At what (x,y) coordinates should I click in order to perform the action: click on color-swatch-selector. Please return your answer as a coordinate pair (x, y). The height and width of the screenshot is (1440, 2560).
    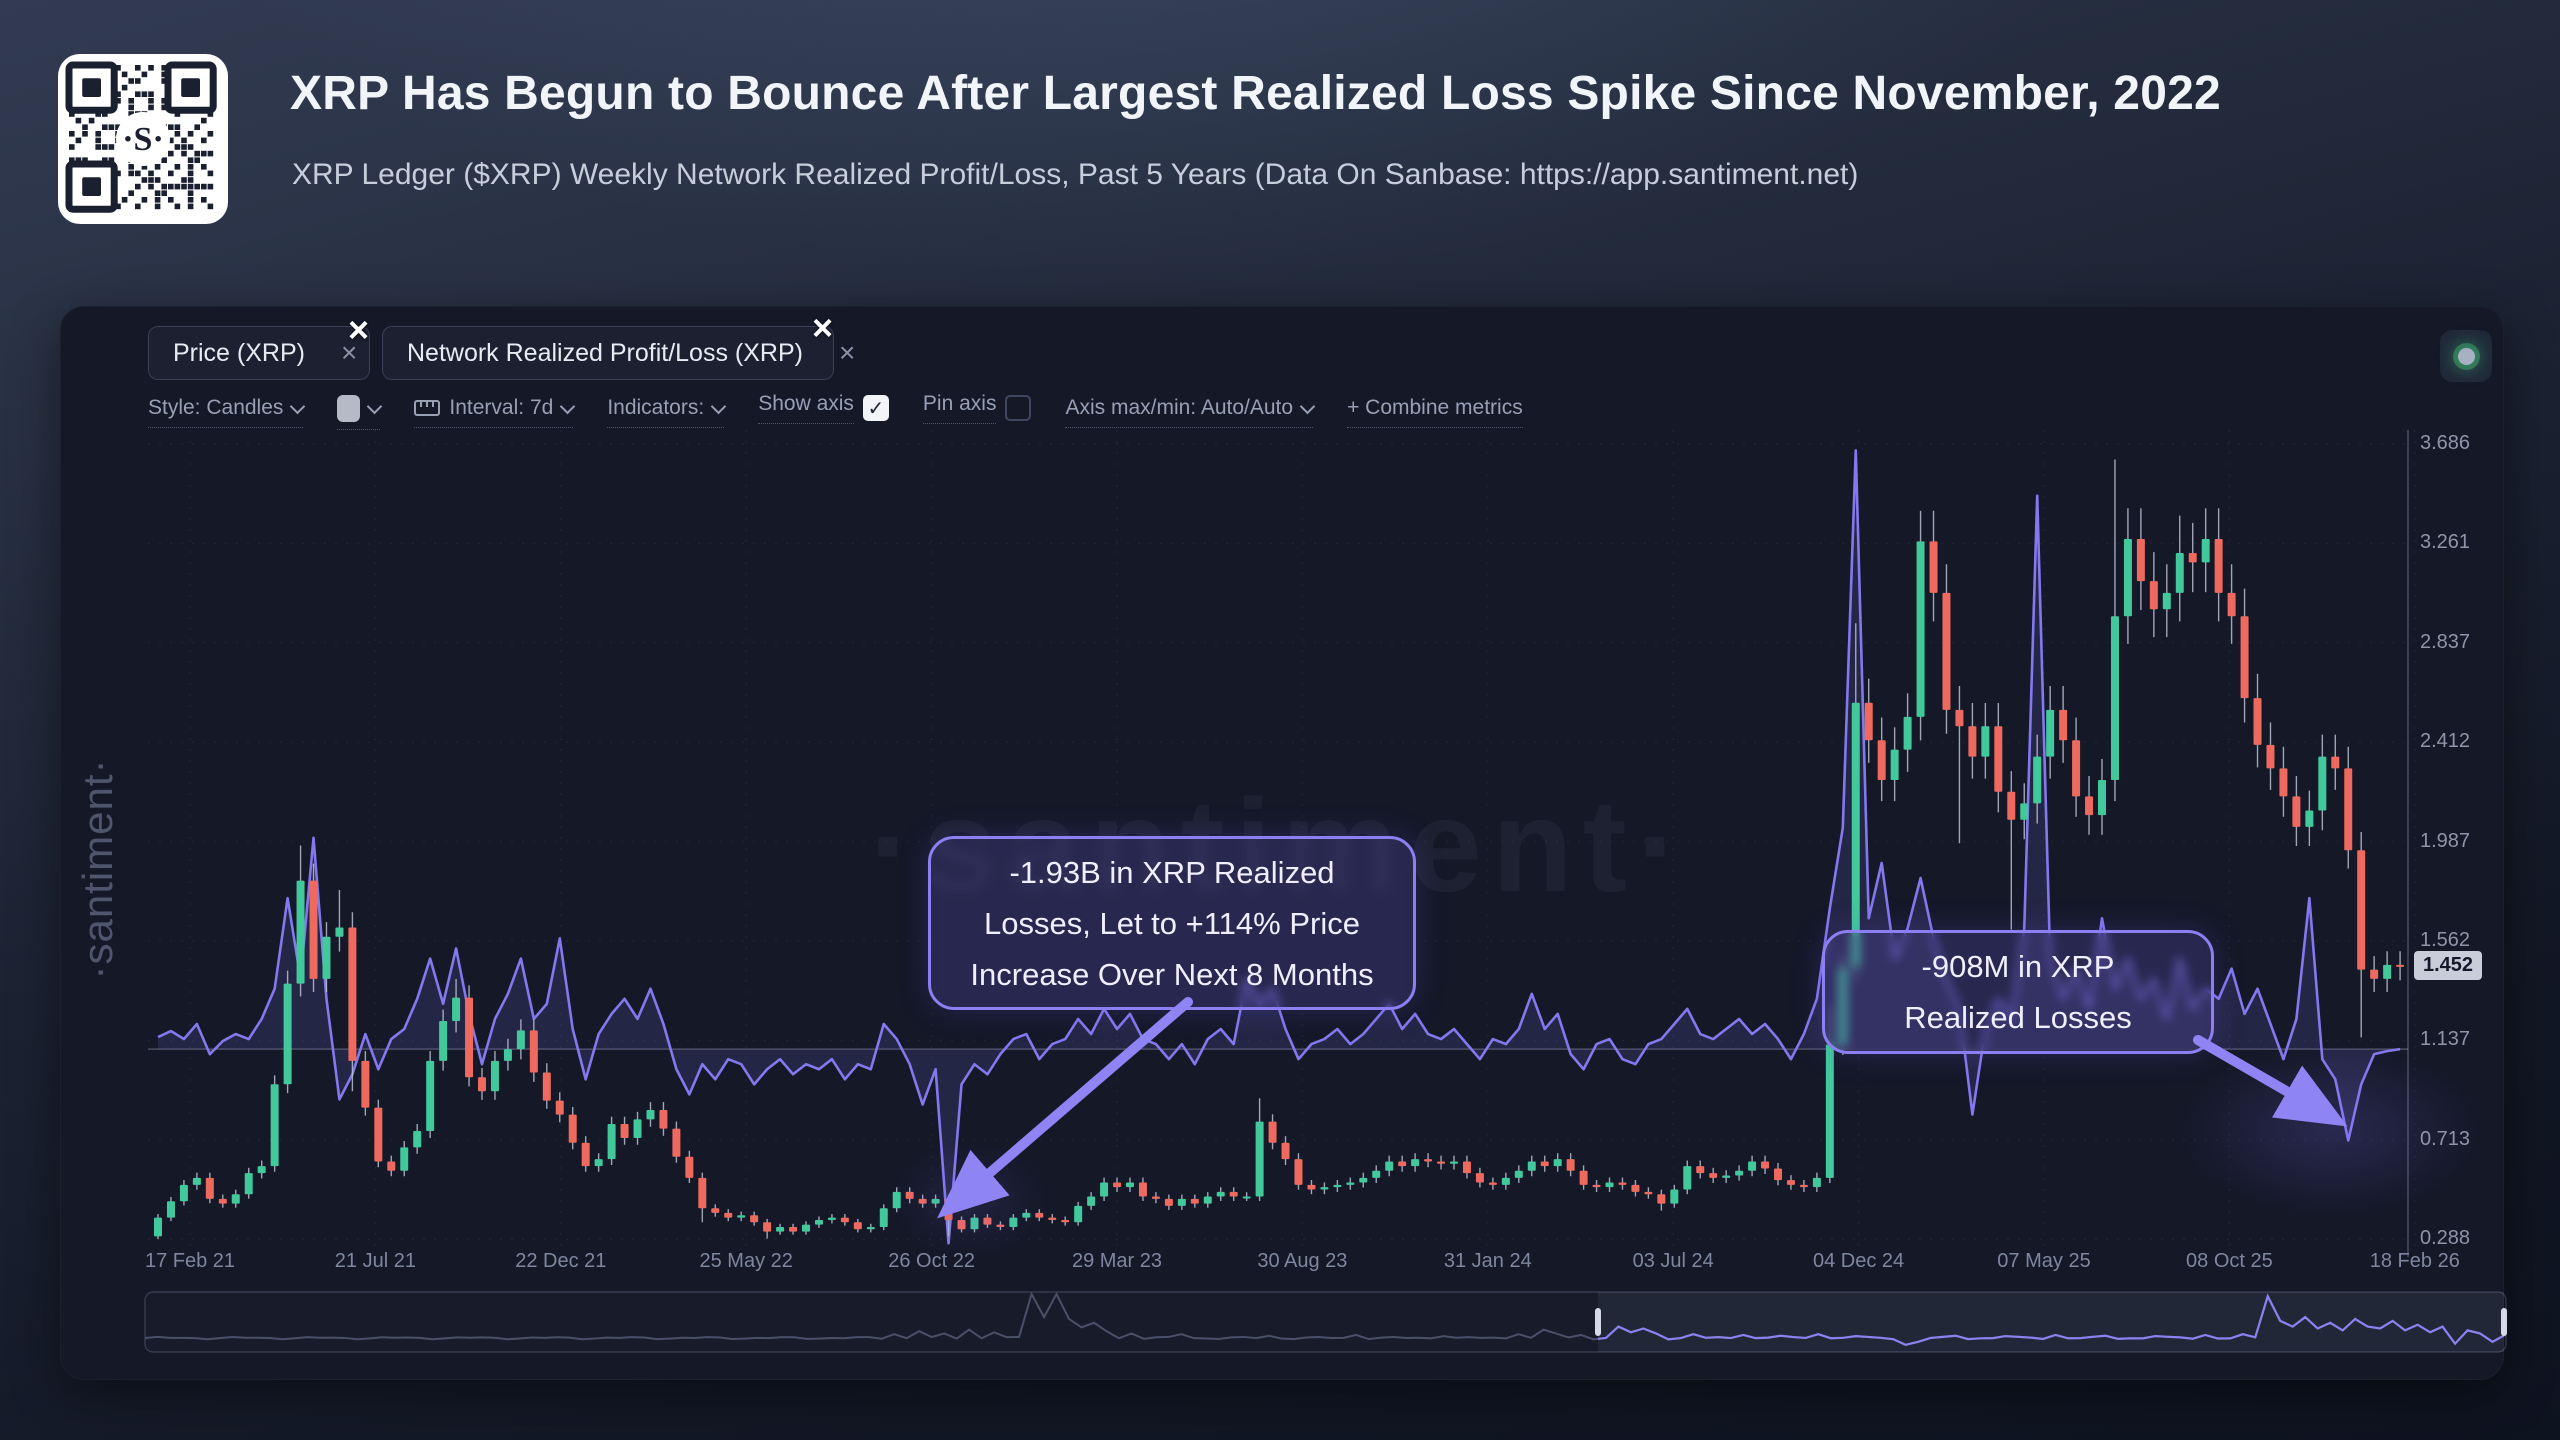
    Looking at the image, I should click on (360, 412).